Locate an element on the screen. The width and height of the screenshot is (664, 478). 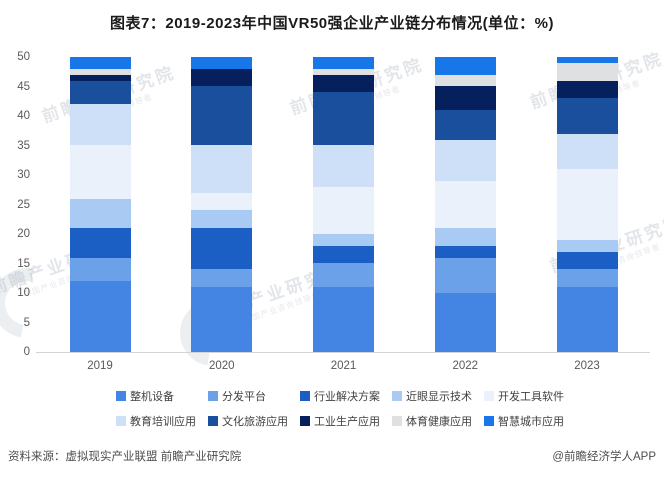
legend-label: 开发工具软件 is located at coordinates (531, 397).